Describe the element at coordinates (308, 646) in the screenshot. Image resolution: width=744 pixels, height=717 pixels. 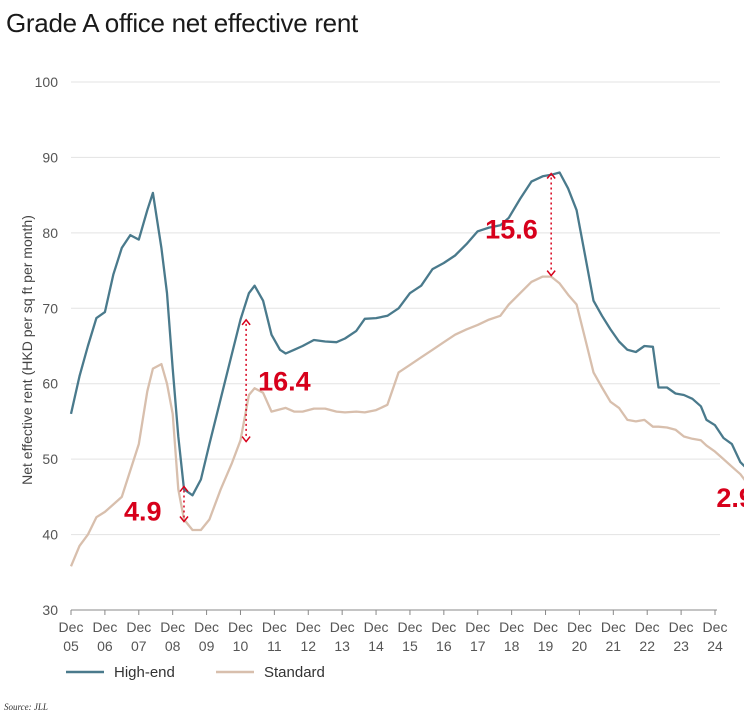
I see `x-tick-label-bottom-7: 12` at that location.